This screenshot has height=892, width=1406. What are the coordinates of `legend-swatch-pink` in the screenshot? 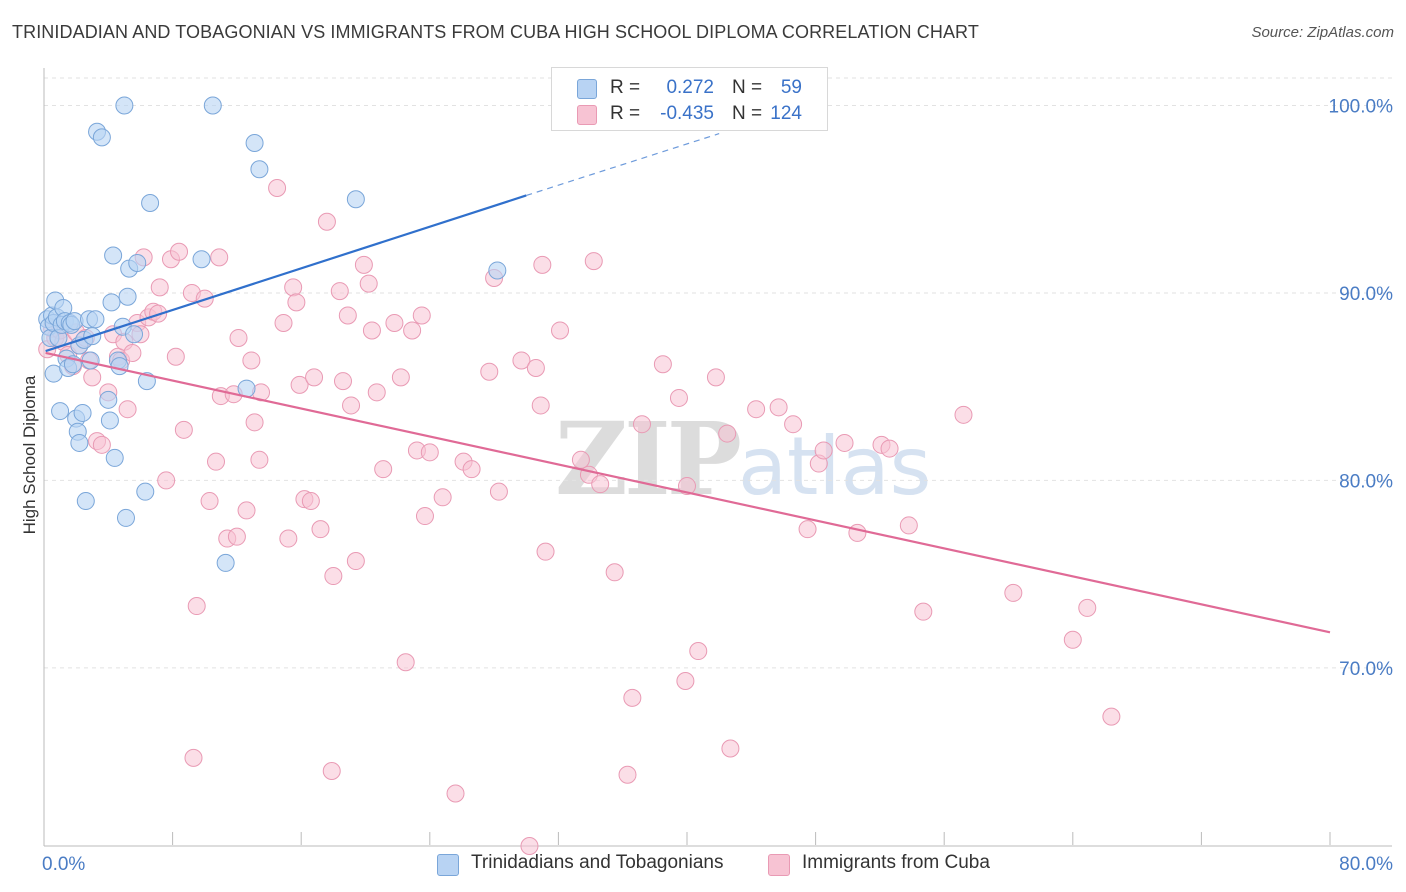 It's located at (587, 115).